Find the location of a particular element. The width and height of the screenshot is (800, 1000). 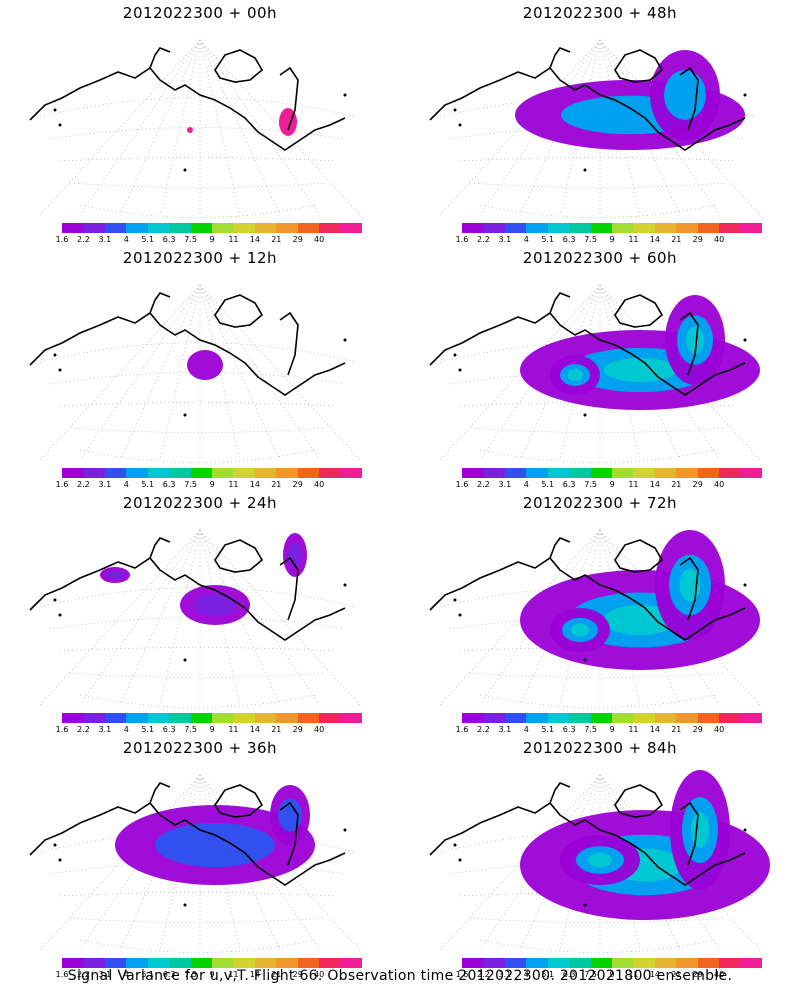

colorbar-tick-label: 1.6 is located at coordinates (462, 484).